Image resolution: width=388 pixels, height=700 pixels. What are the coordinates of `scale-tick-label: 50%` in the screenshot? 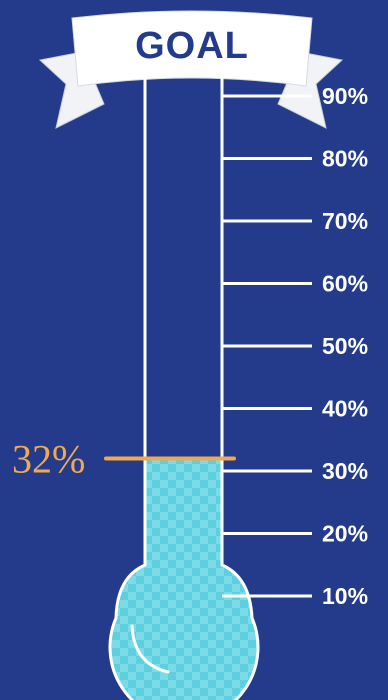 It's located at (345, 346).